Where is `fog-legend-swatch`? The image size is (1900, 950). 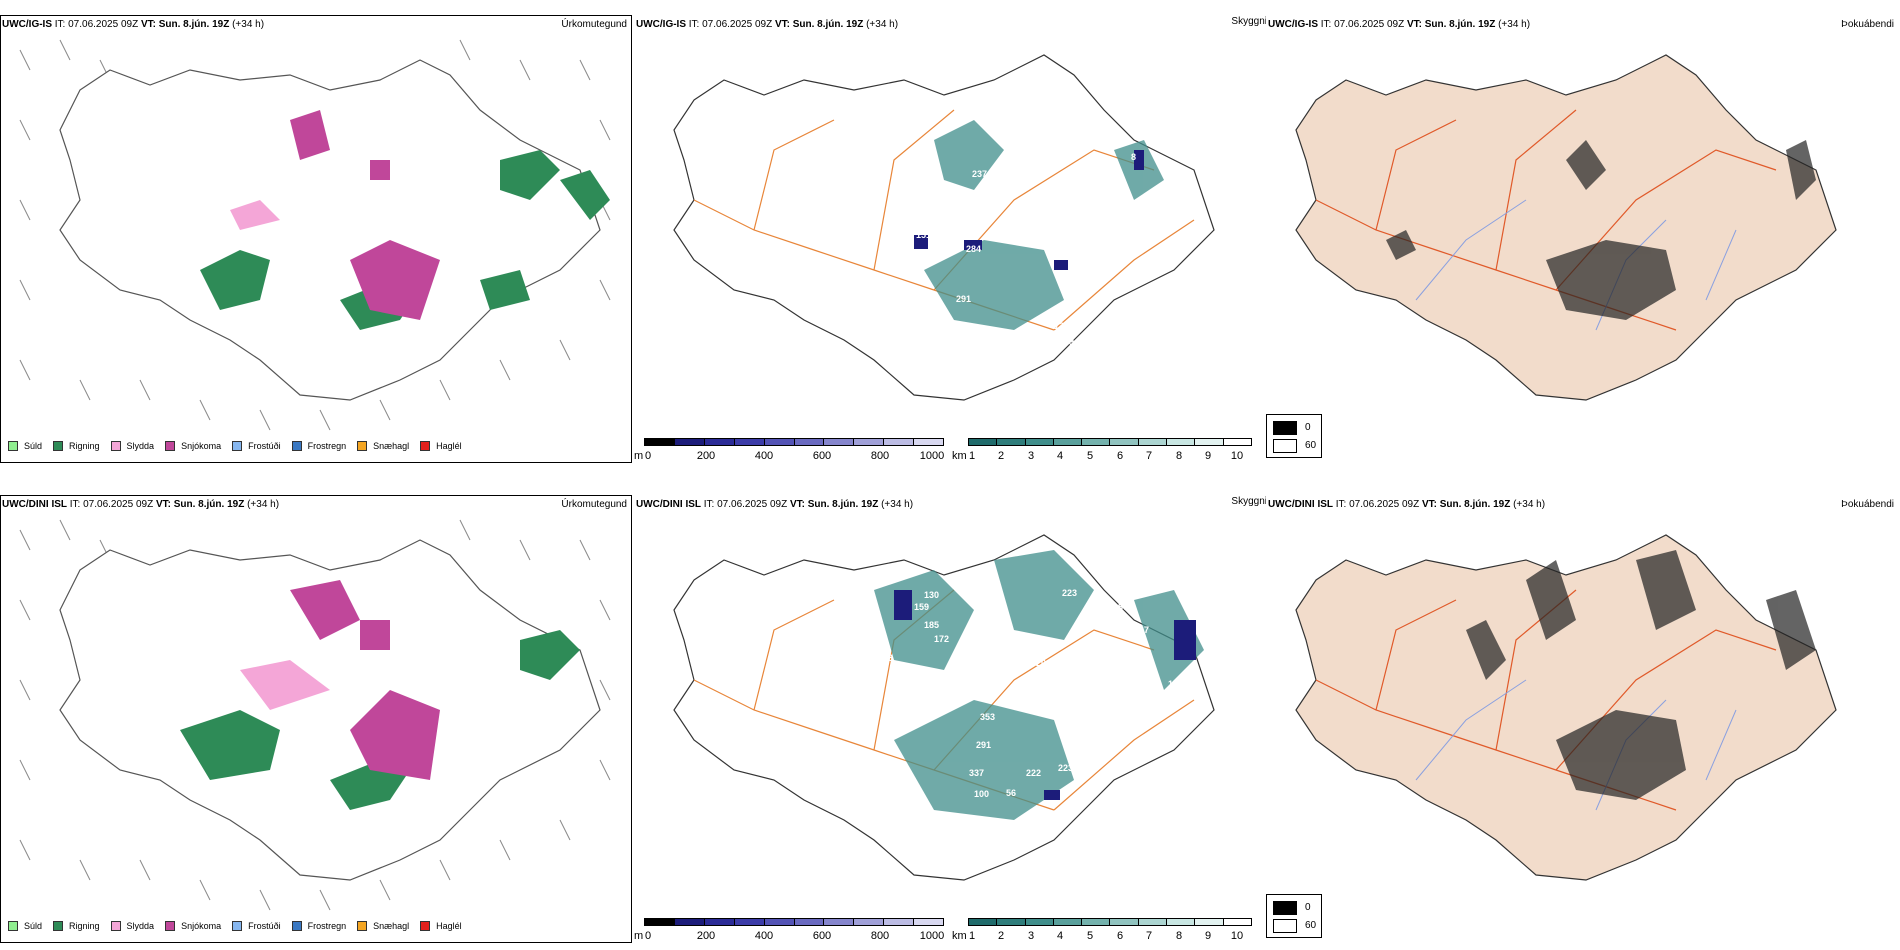 fog-legend-swatch is located at coordinates (1285, 428).